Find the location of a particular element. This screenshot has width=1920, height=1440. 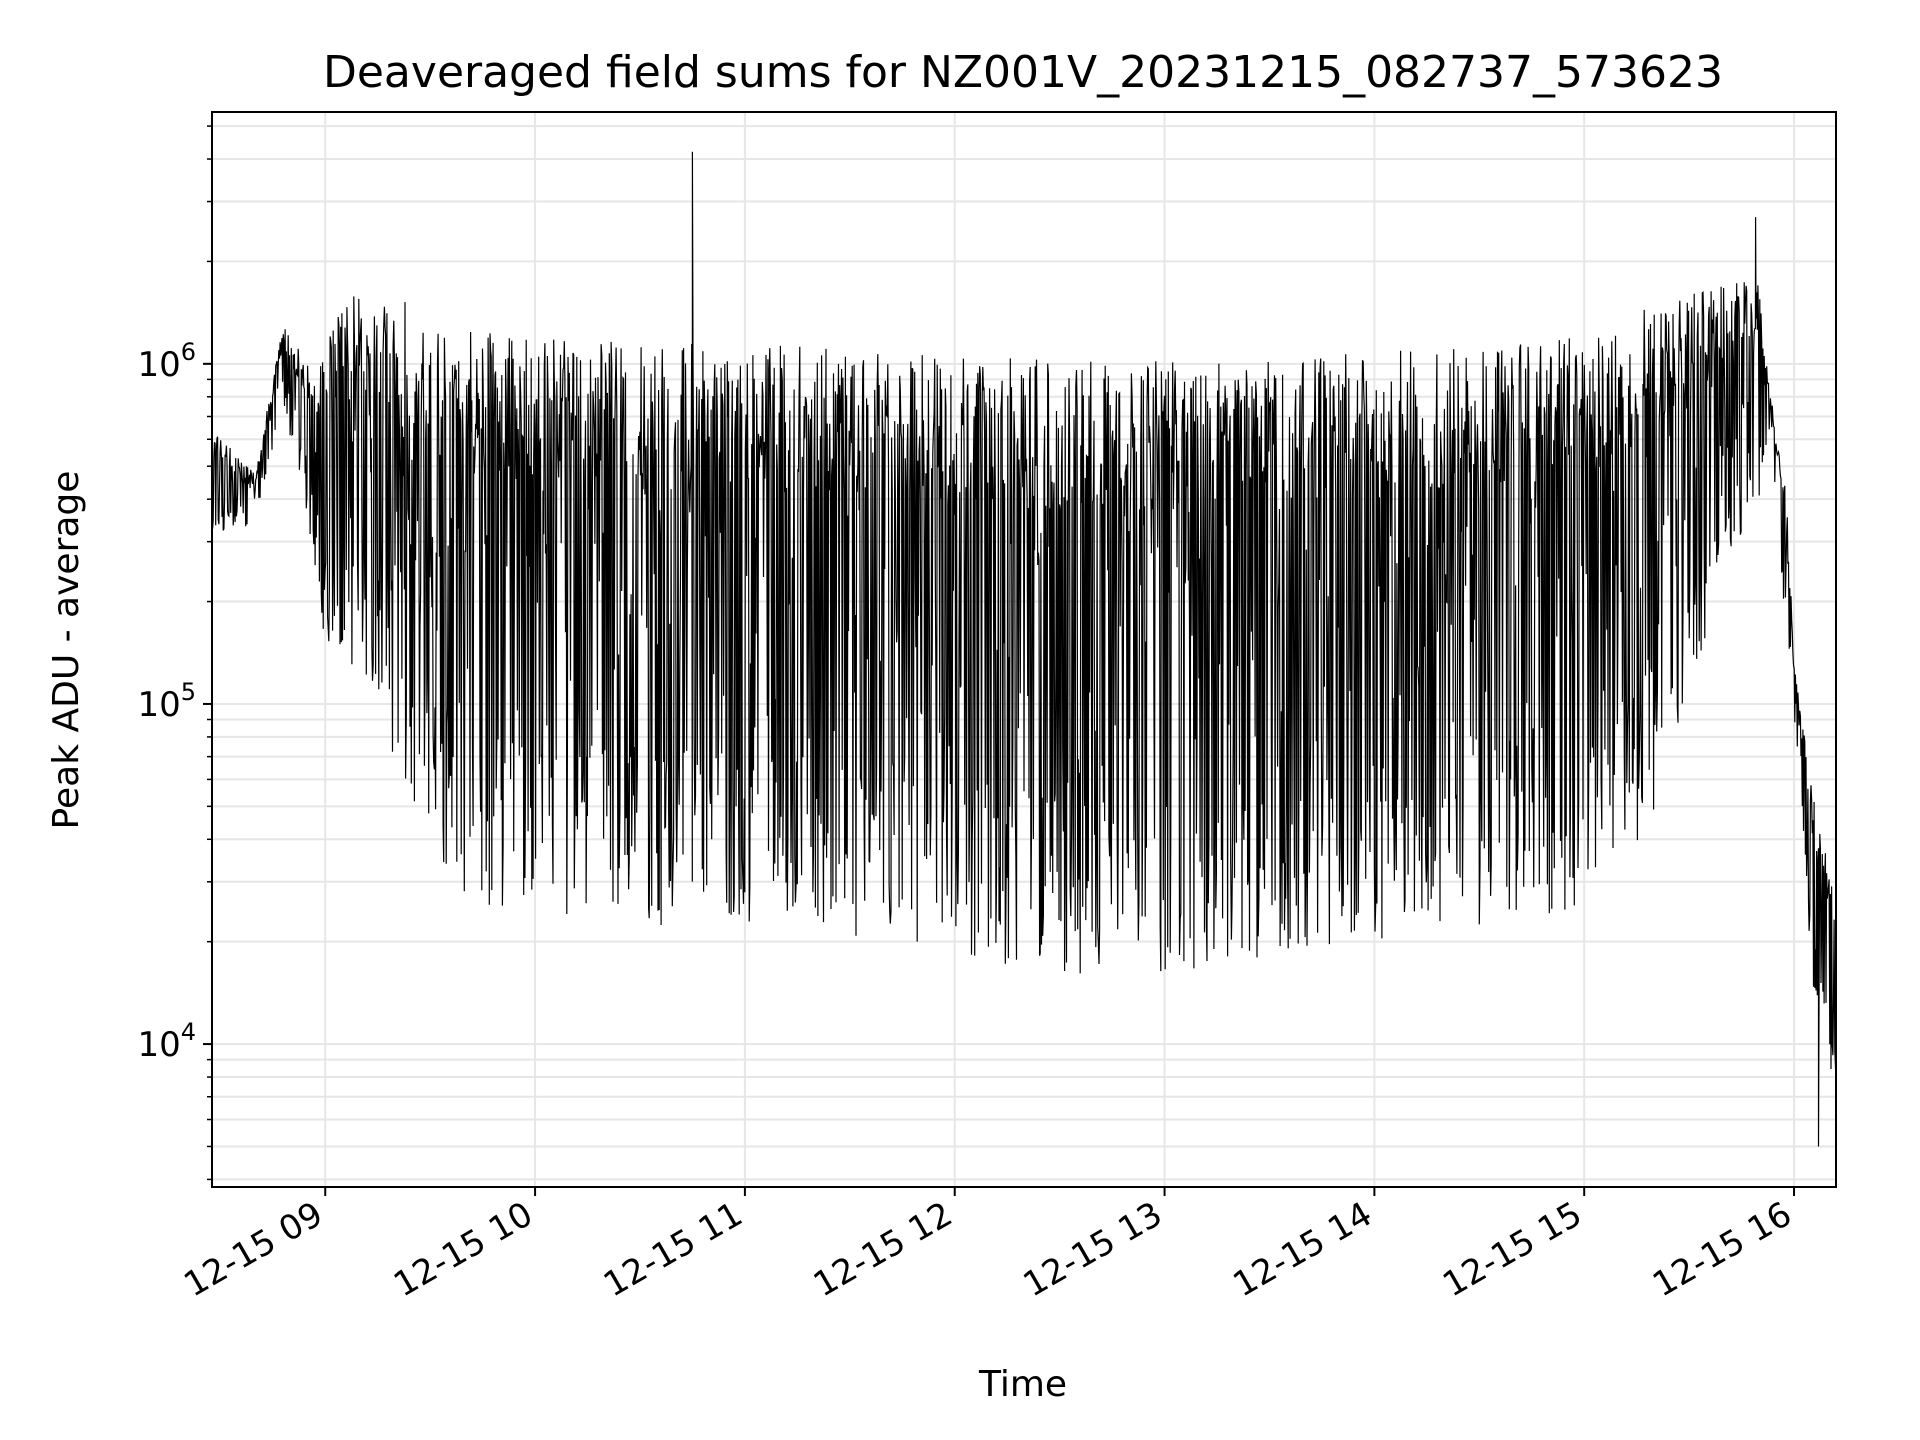

x-tick-label: 12-15 16 is located at coordinates (1722, 1249).